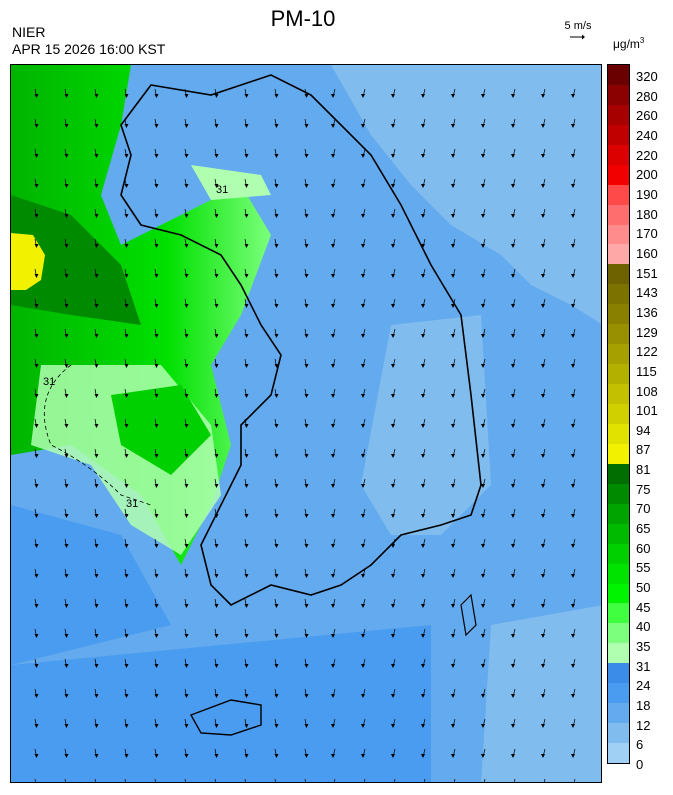 The height and width of the screenshot is (795, 673). What do you see at coordinates (646, 371) in the screenshot?
I see `colorbar-tick-label: 115` at bounding box center [646, 371].